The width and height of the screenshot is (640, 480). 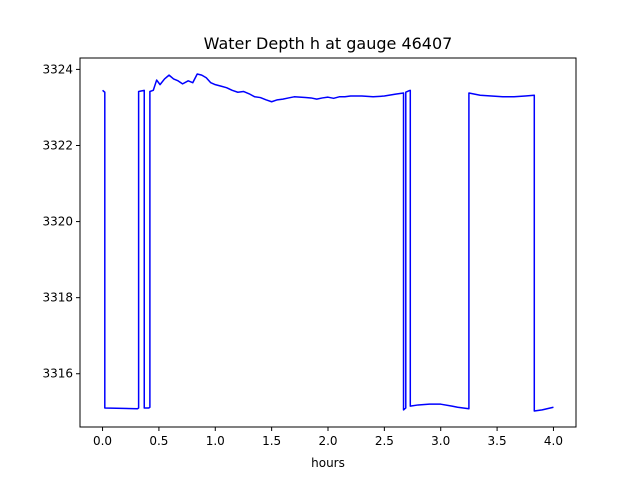 I want to click on x-tick-label: 3.5, so click(x=497, y=441).